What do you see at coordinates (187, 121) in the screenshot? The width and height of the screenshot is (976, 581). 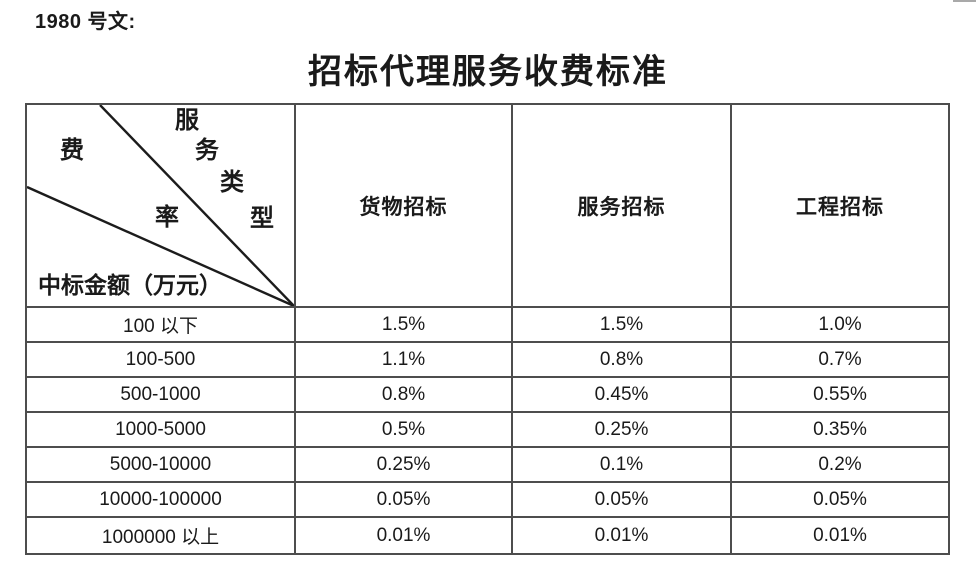 I see `corner-type-label-char: 服` at bounding box center [187, 121].